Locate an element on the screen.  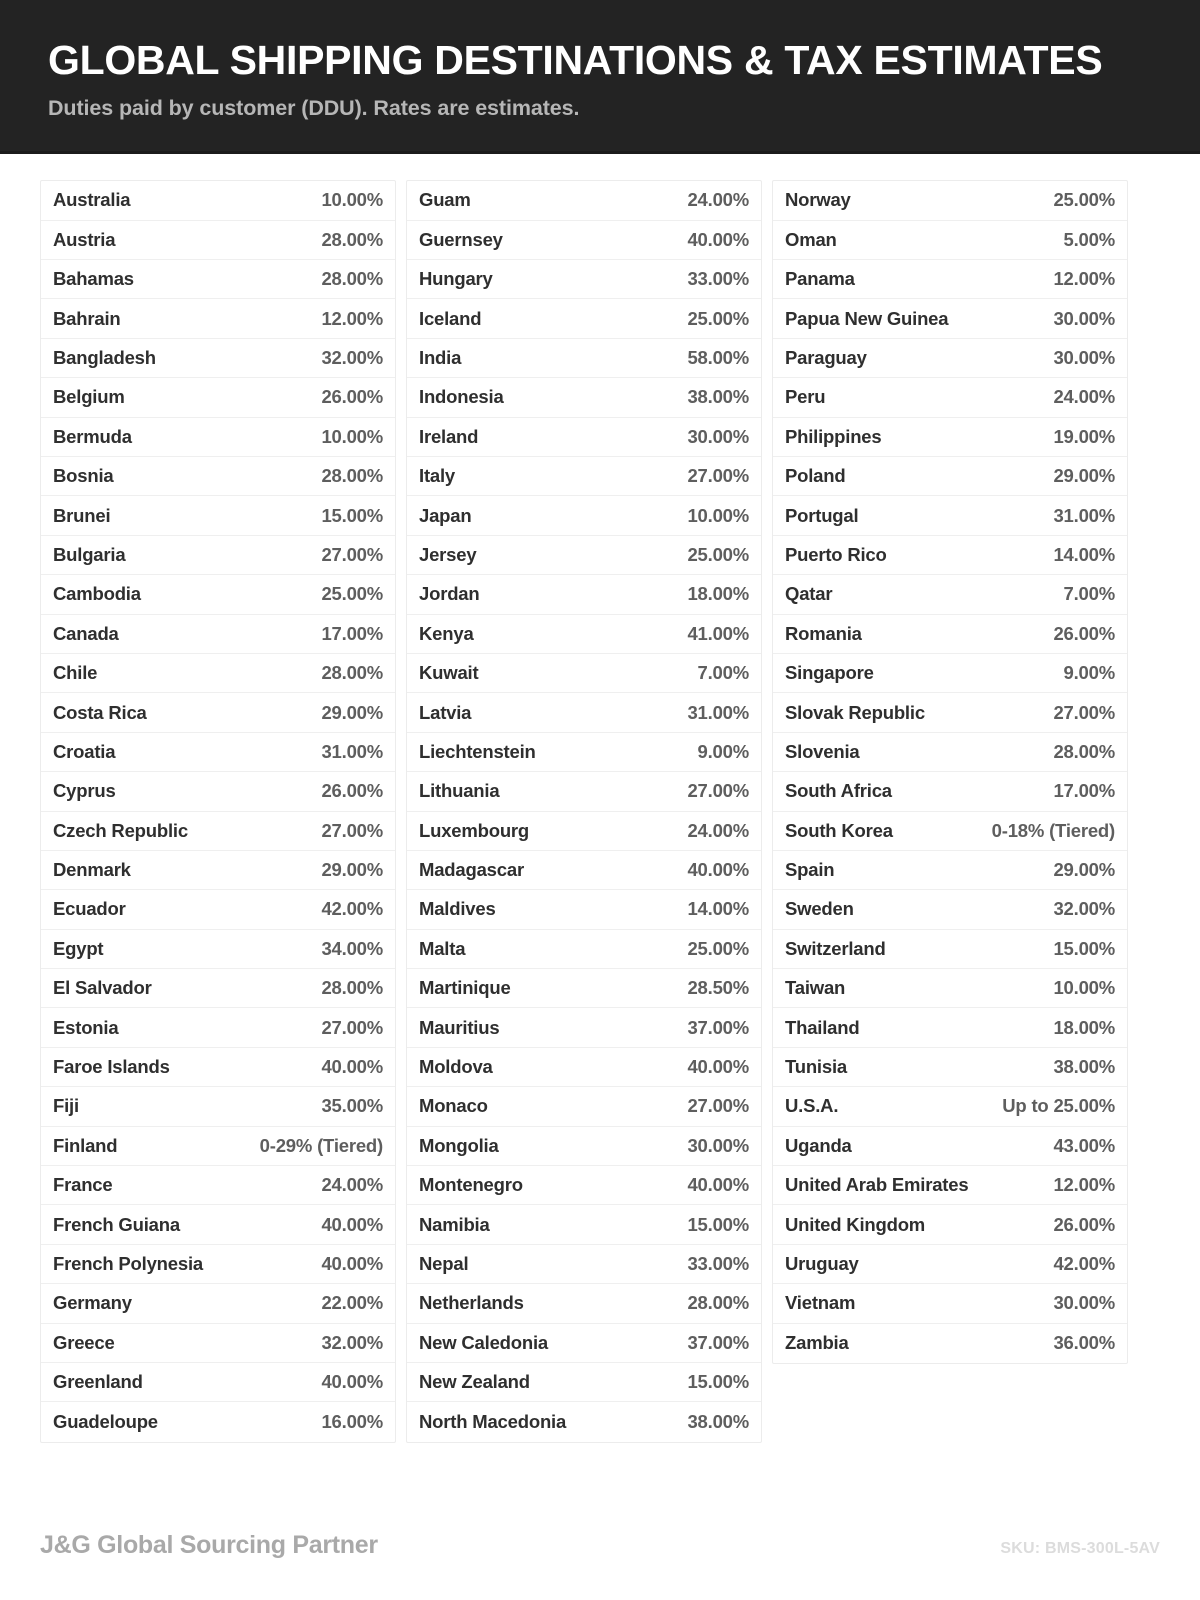
country-name: Uruguay is located at coordinates (822, 1263).